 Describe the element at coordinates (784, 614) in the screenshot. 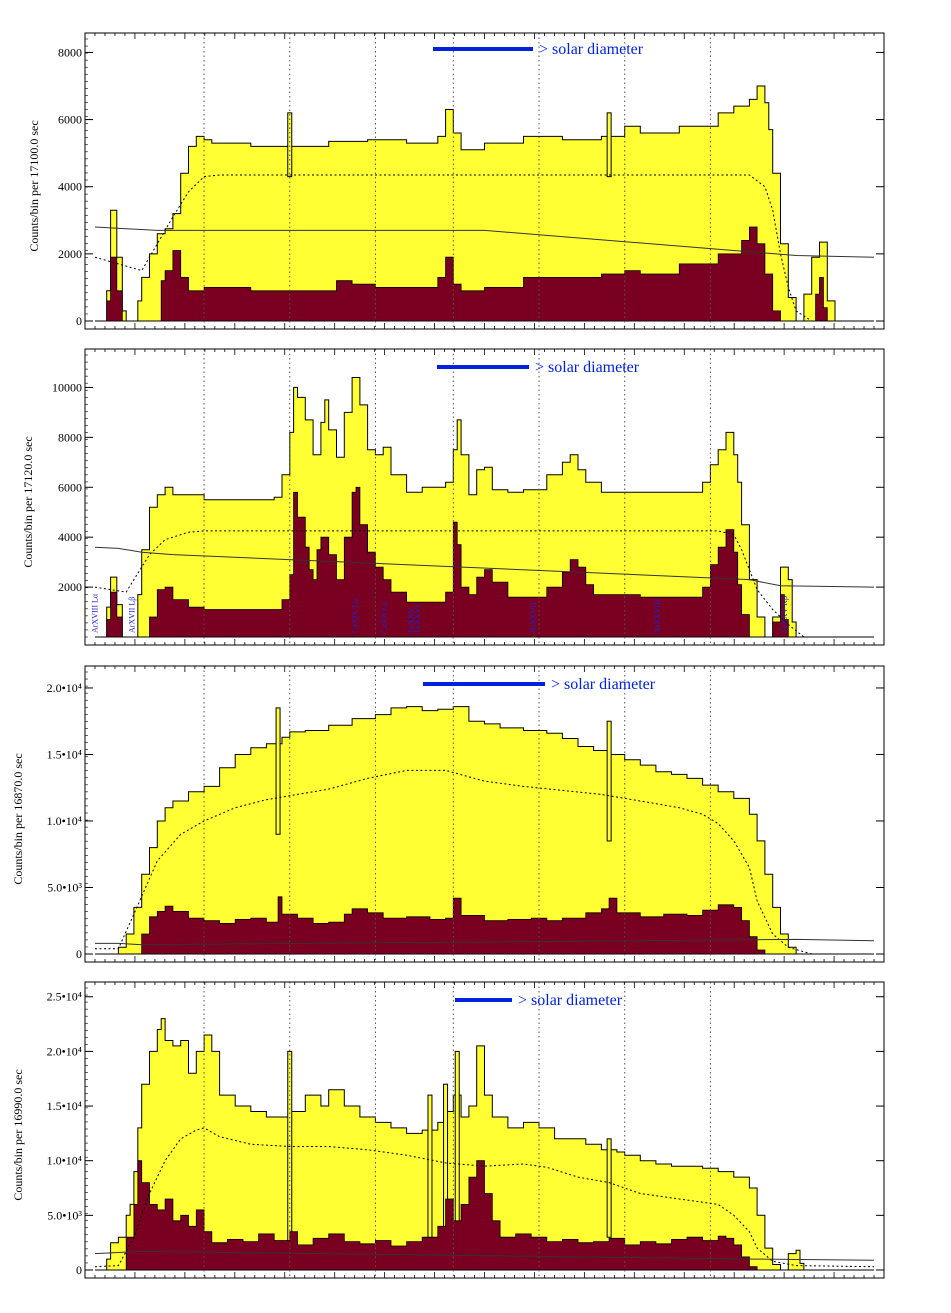

I see `spectral-line-label: FeXXV Kβ` at that location.